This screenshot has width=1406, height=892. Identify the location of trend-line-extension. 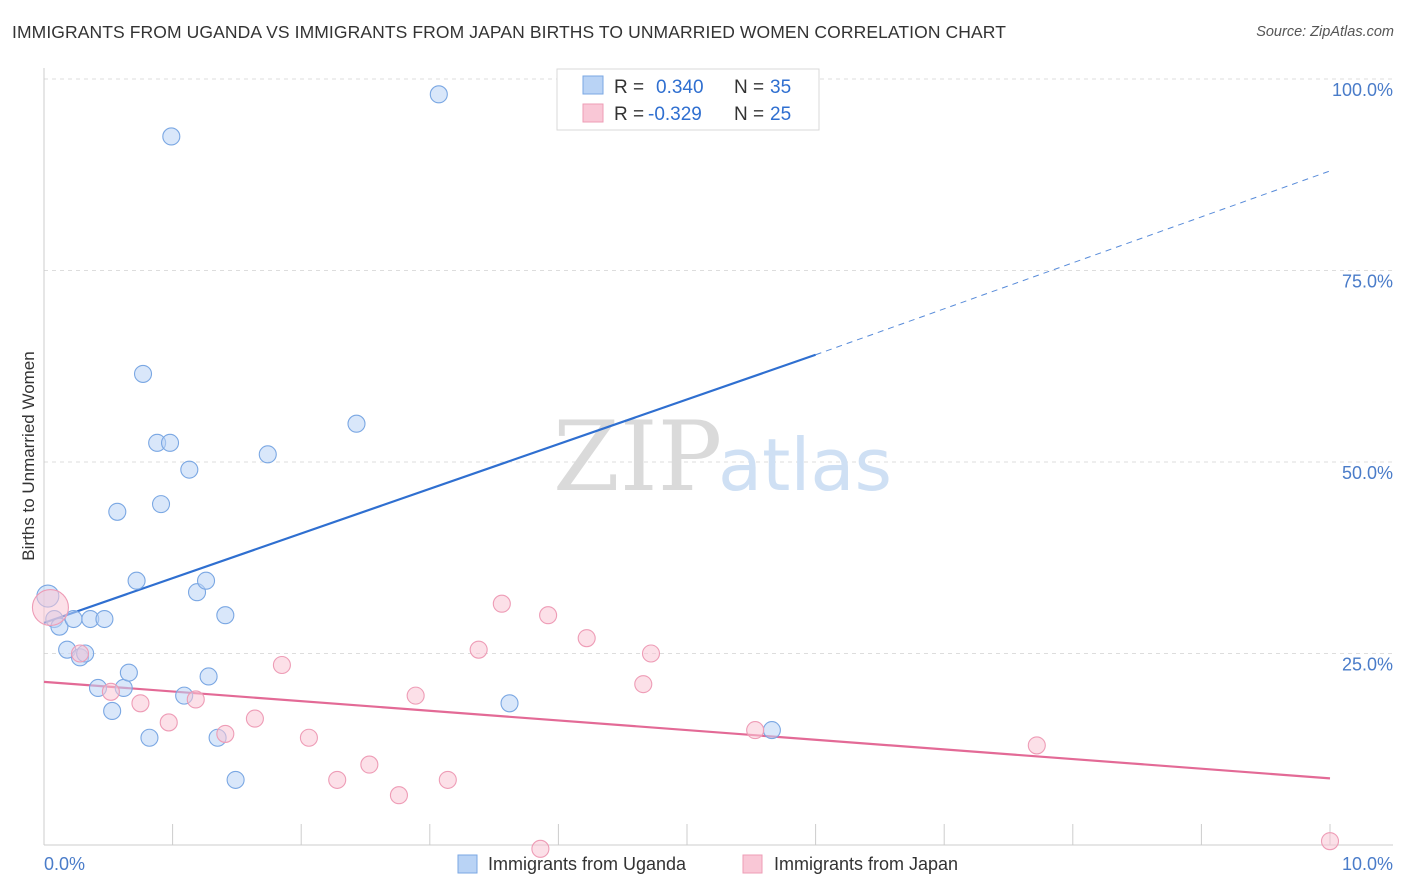
(1073, 263).